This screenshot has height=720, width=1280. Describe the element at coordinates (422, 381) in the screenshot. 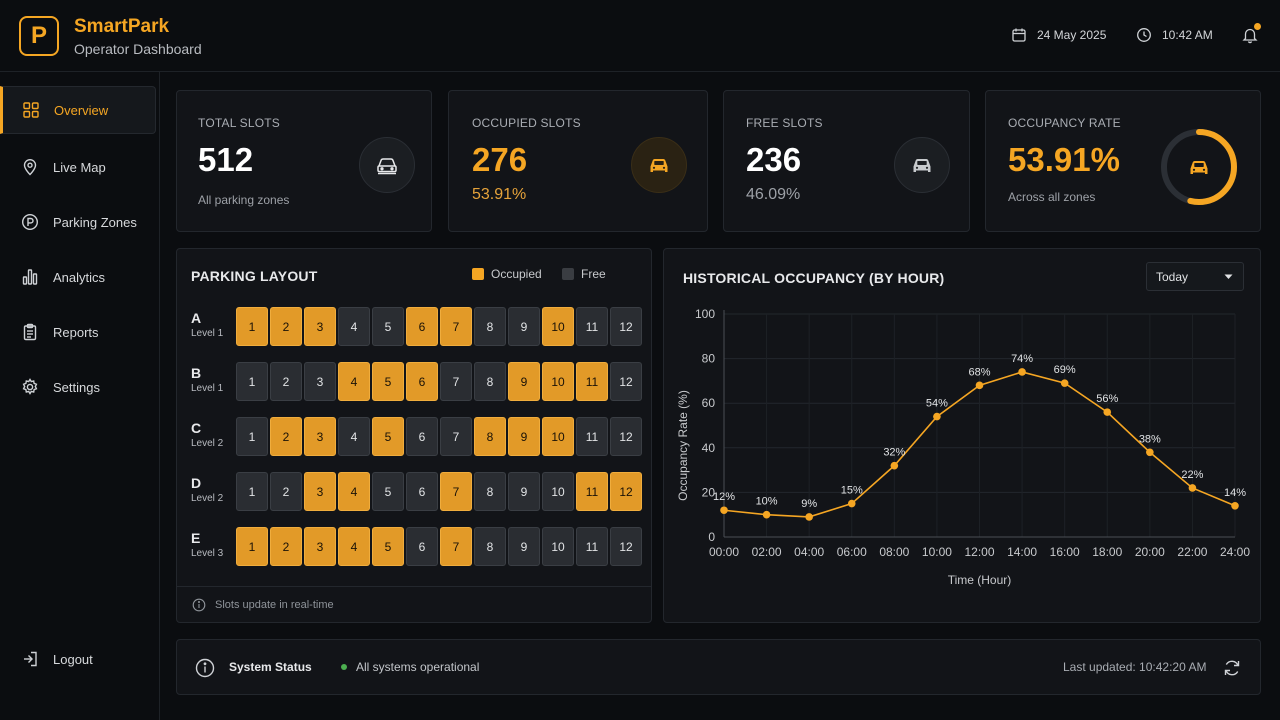

I see `slot-b6-occupied: 6` at that location.